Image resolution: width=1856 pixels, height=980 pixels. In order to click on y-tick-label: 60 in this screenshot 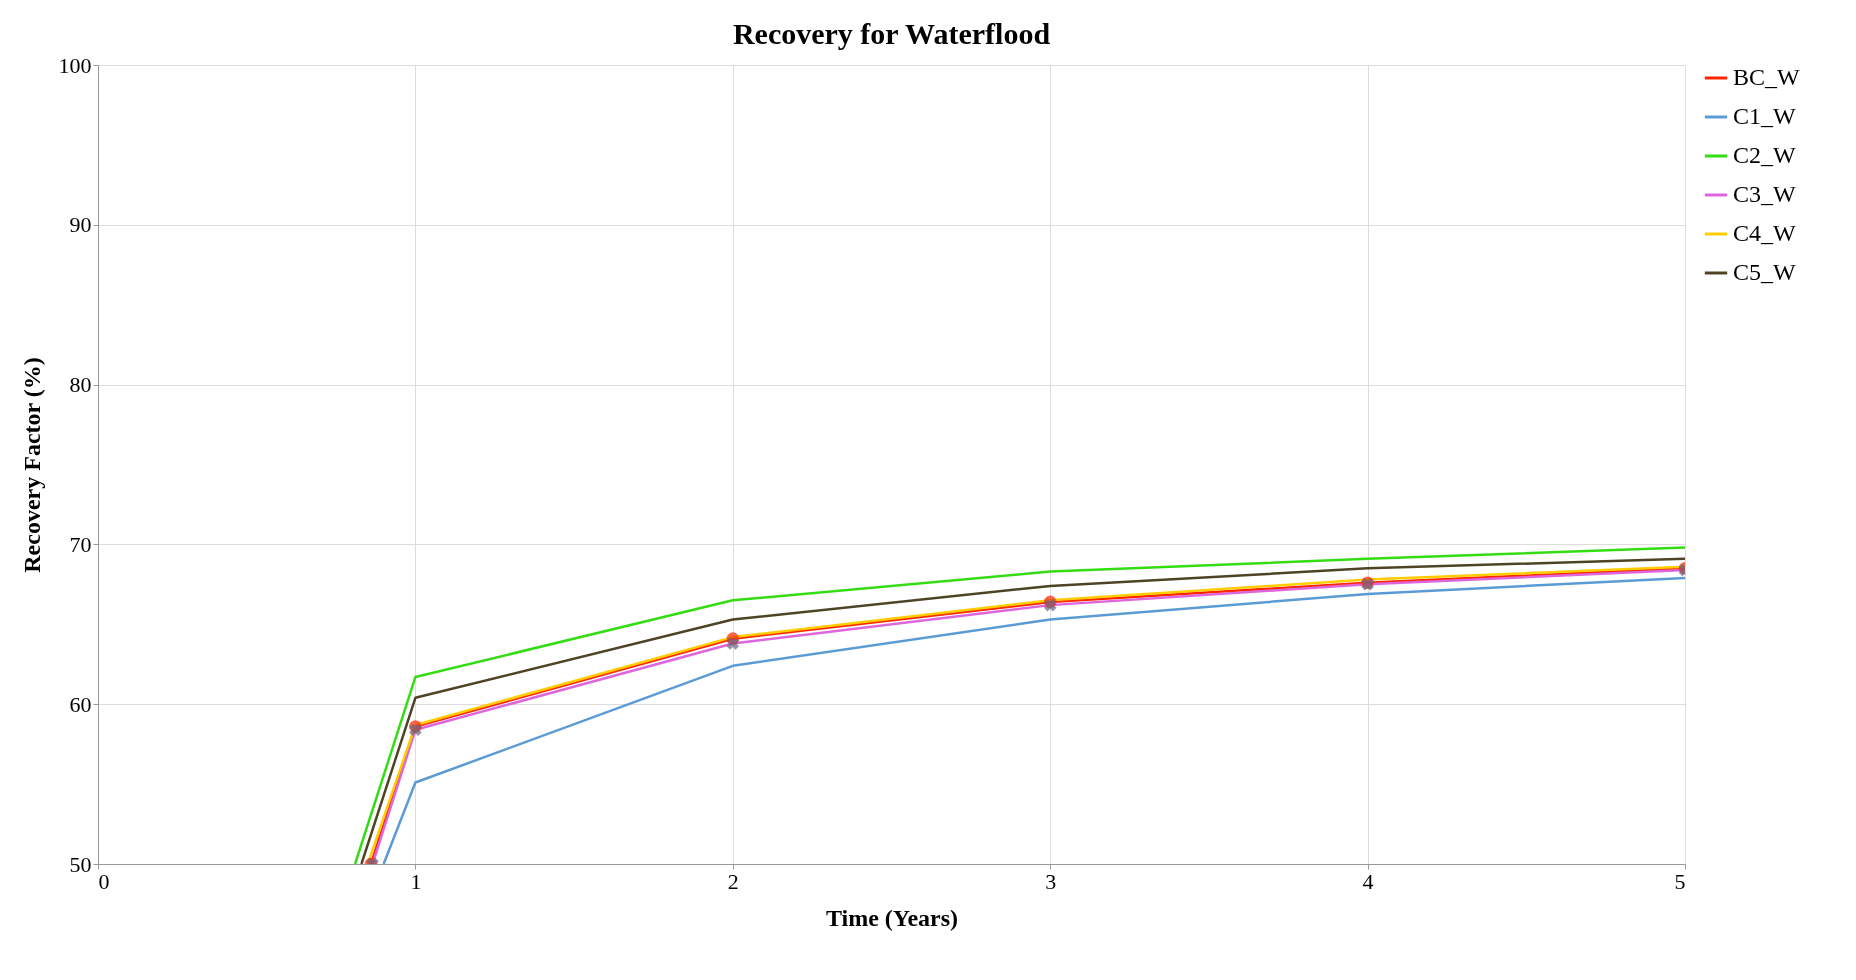, I will do `click(80, 704)`.